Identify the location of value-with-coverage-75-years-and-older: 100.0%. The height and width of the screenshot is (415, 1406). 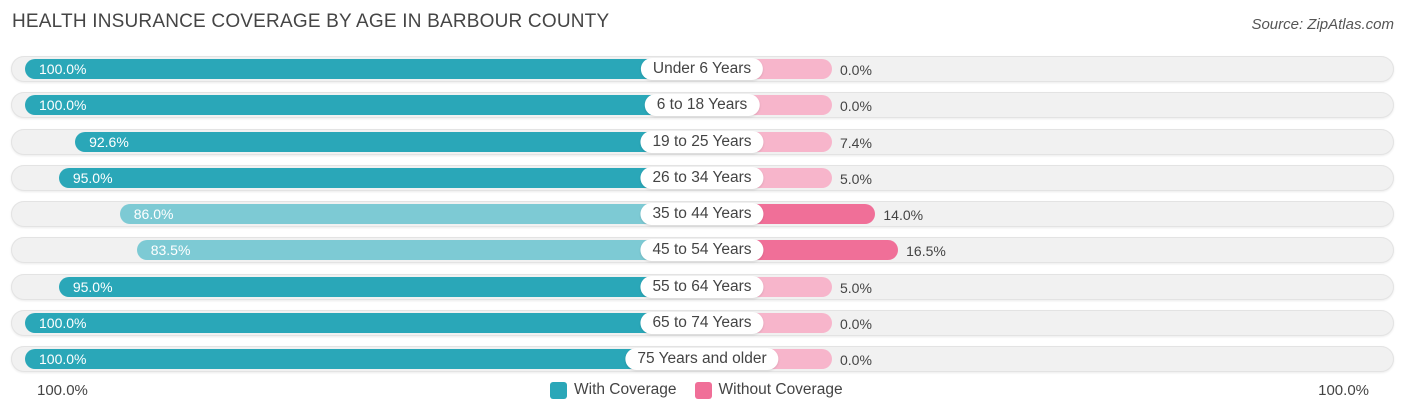
(63, 359).